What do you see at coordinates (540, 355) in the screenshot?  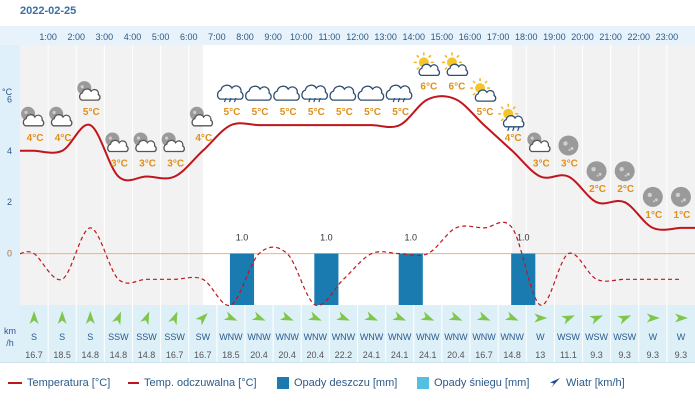 I see `wind-speed-label: 13` at bounding box center [540, 355].